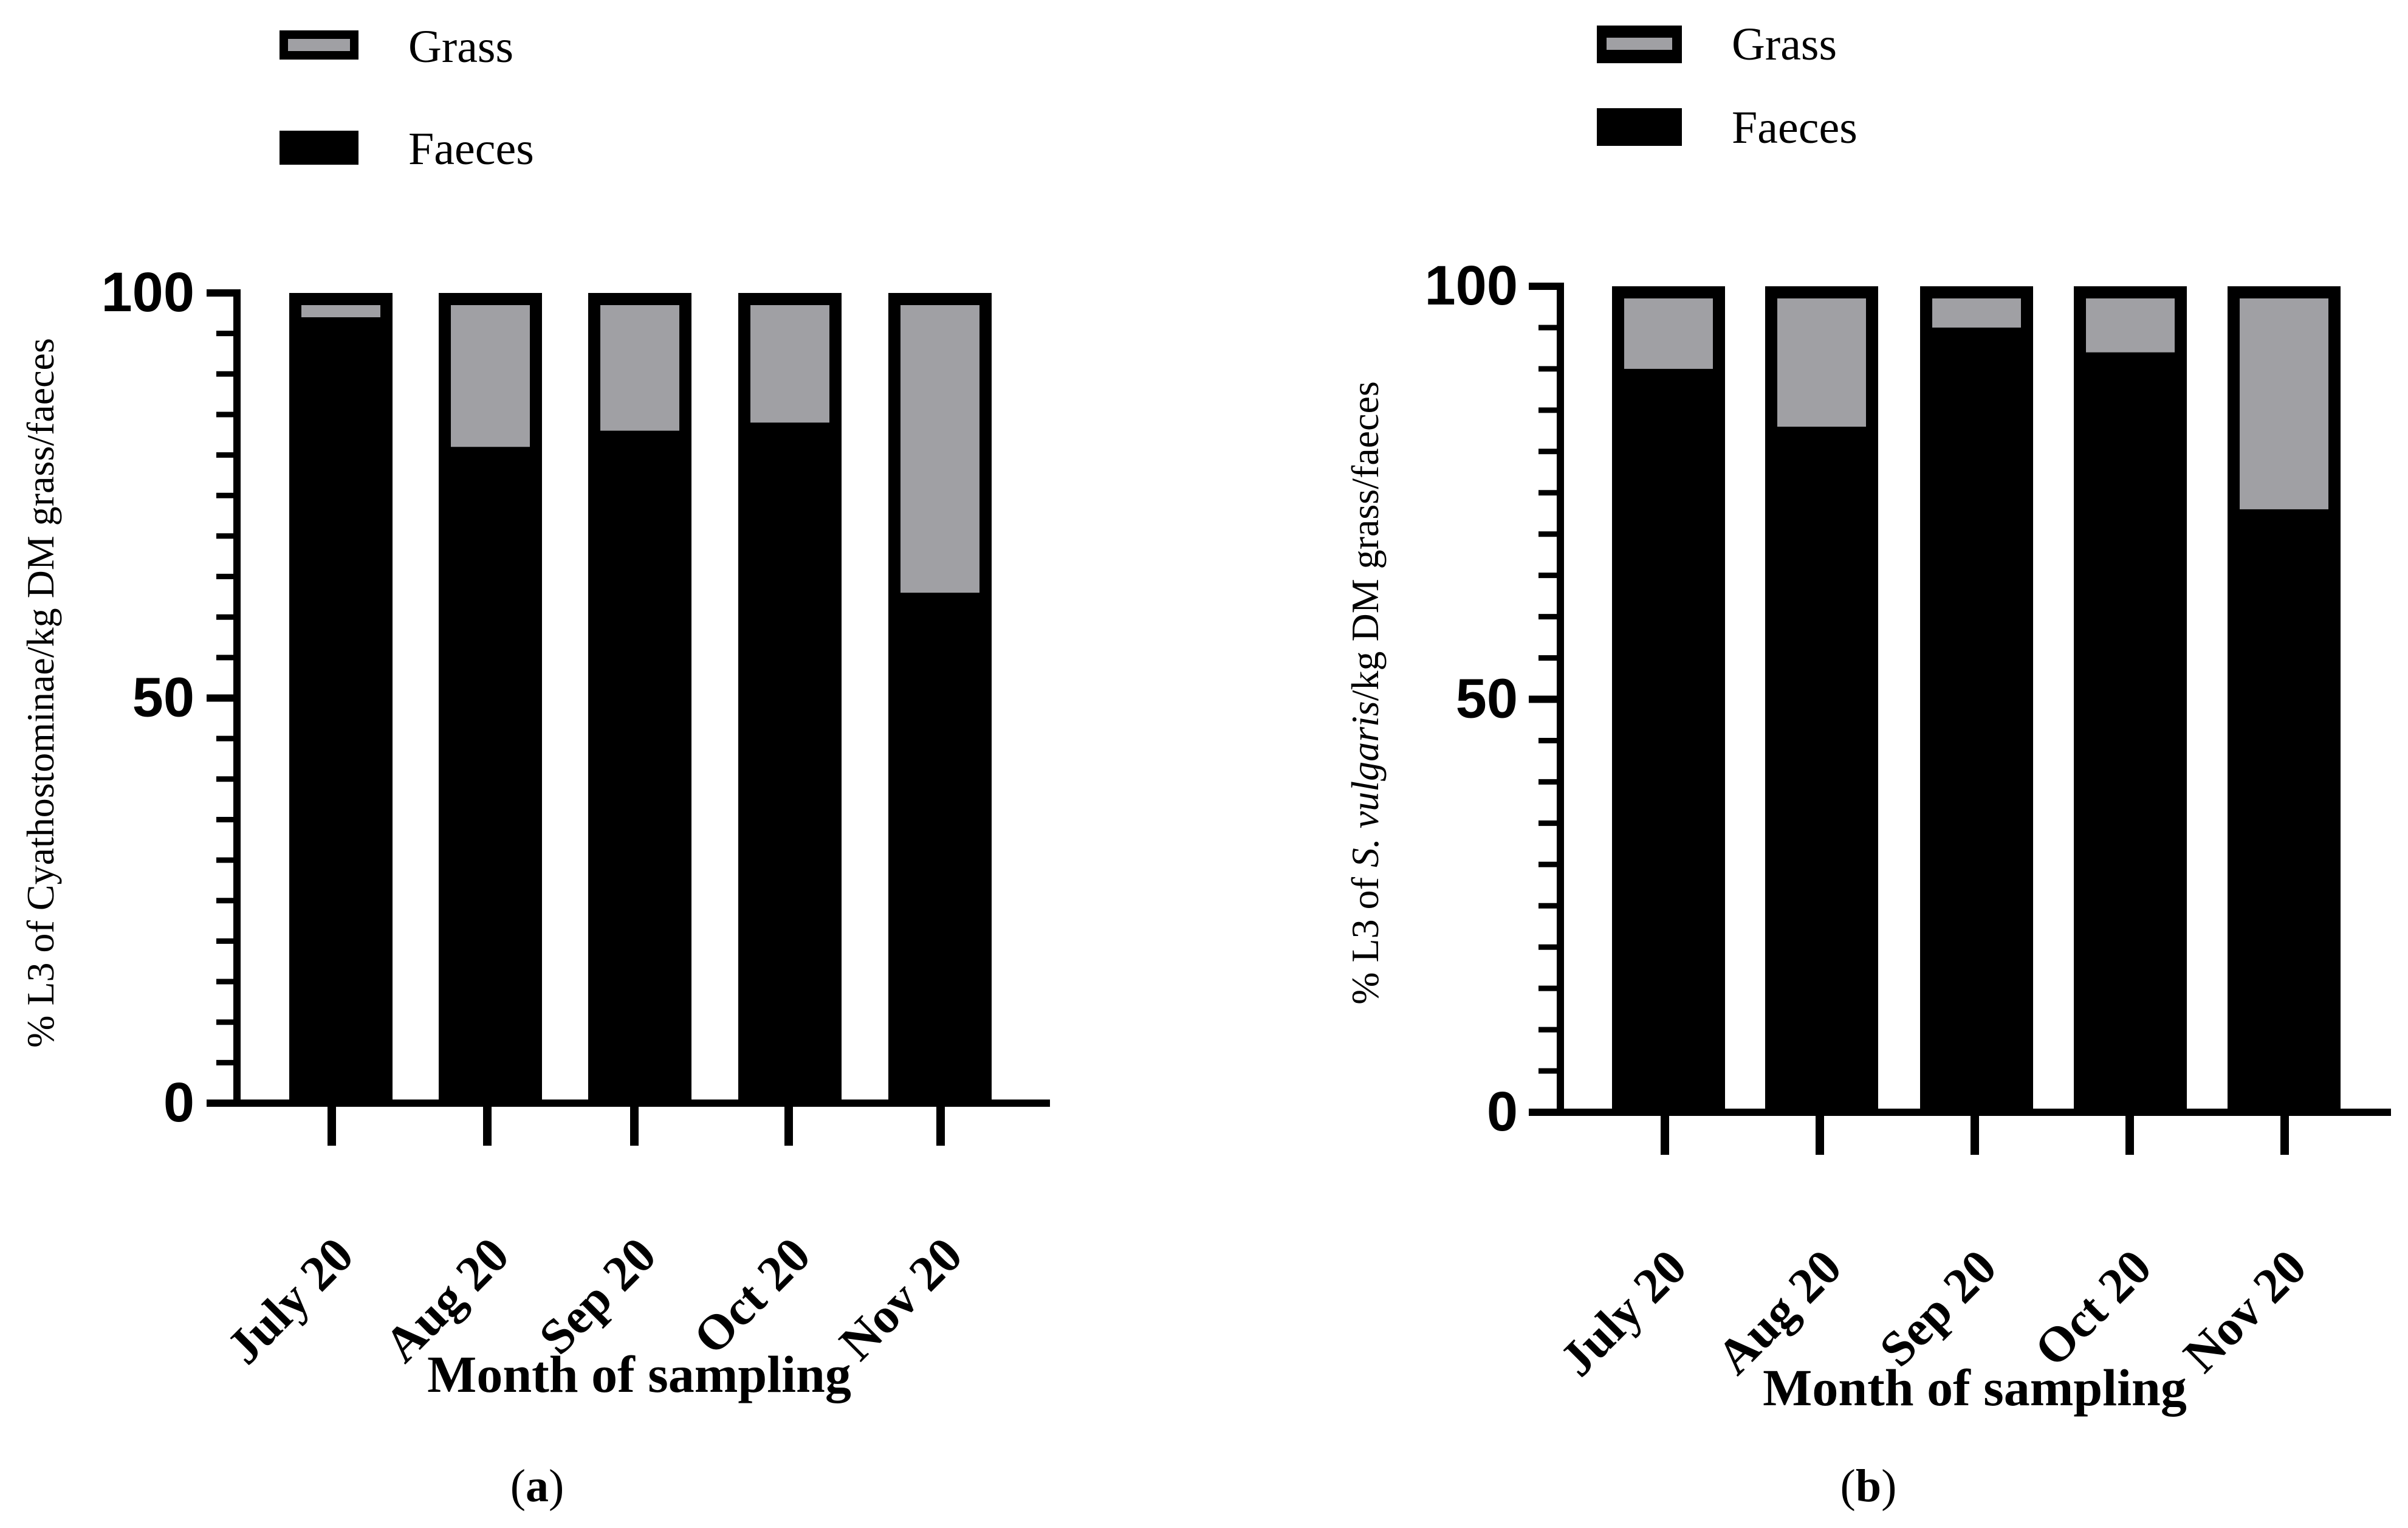 Image resolution: width=2408 pixels, height=1528 pixels. Describe the element at coordinates (1365, 541) in the screenshot. I see `y-axis-label-b-suffix: /kg DM grass/faeces` at that location.